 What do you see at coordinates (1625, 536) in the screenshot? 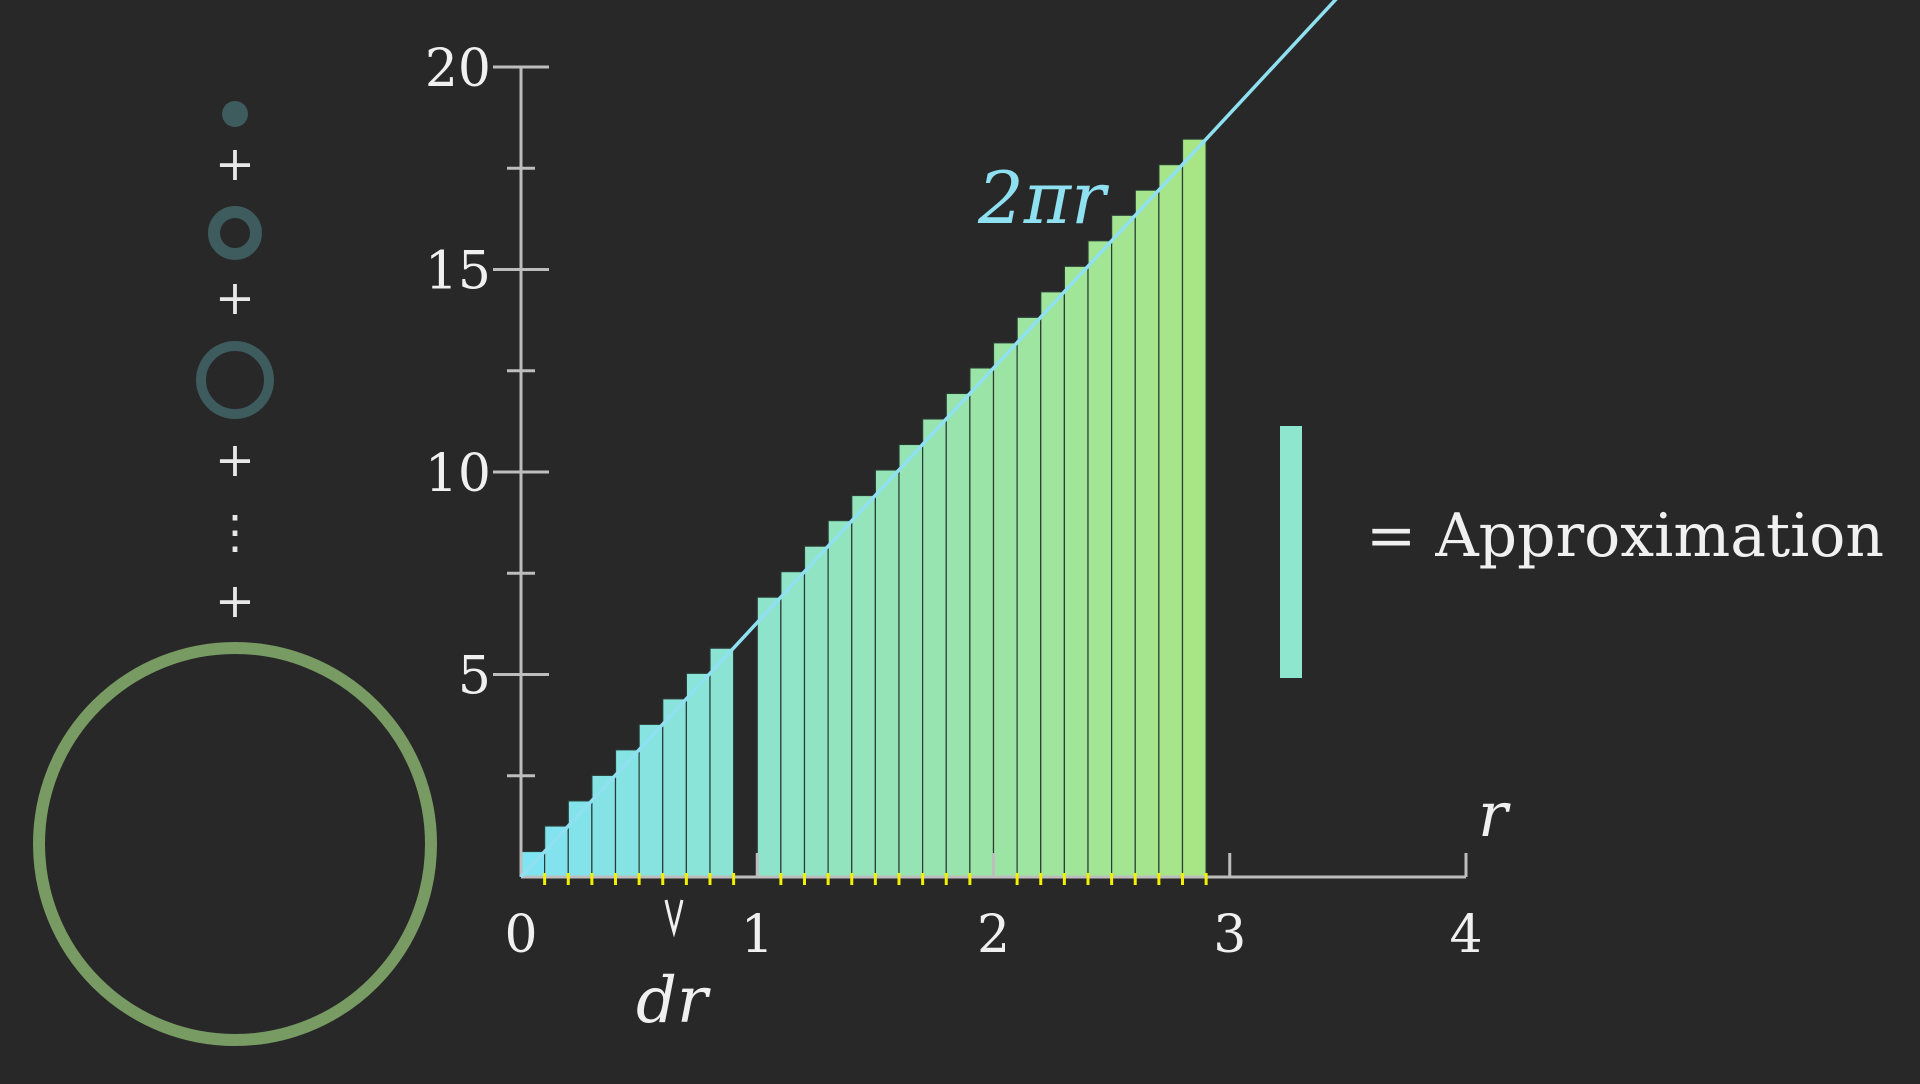
I see `approximation-label: = Approximation` at bounding box center [1625, 536].